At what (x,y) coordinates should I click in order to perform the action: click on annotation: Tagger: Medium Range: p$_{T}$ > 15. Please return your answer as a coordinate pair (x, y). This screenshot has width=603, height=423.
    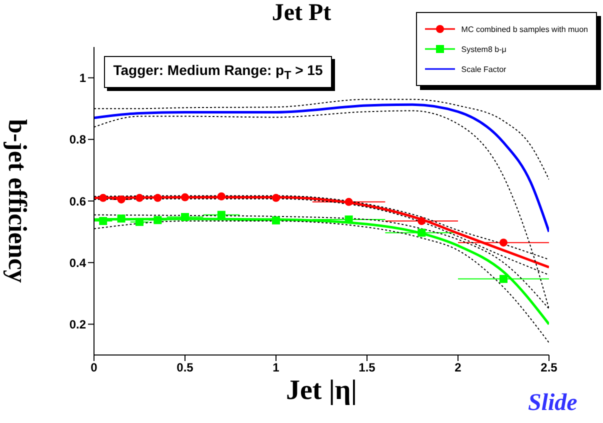
    Looking at the image, I should click on (218, 72).